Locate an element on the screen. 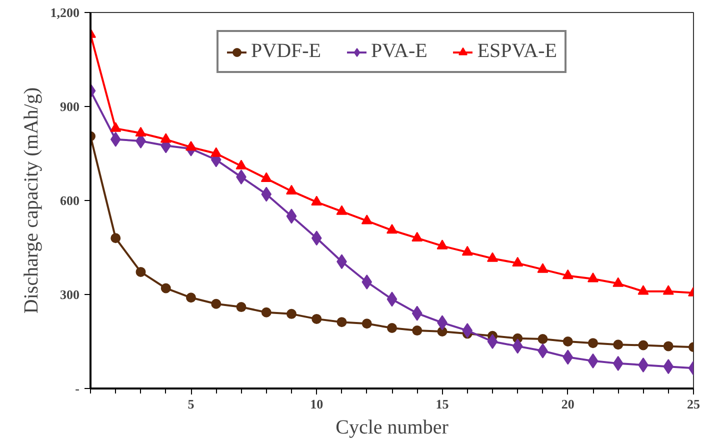 The width and height of the screenshot is (713, 441). y-tick-label: 600 is located at coordinates (70, 200).